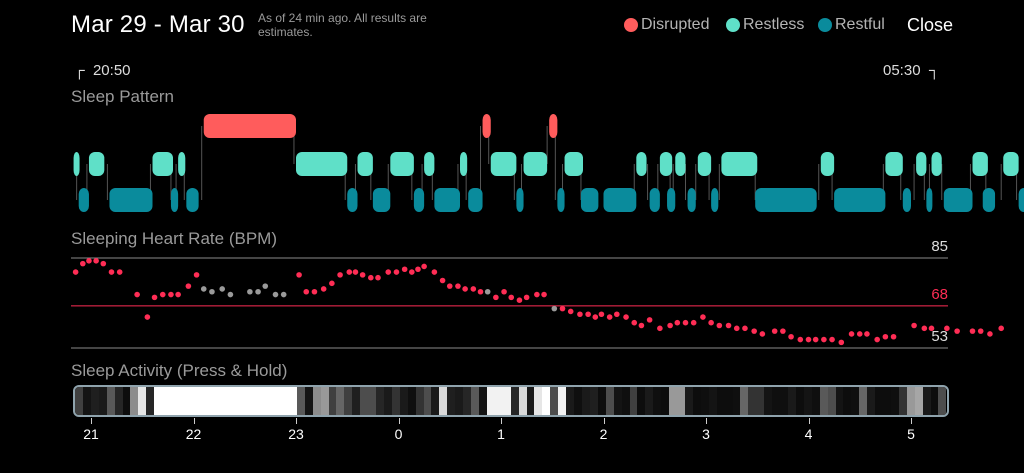 The image size is (1024, 473). What do you see at coordinates (666, 25) in the screenshot?
I see `legend-disrupted: Disrupted` at bounding box center [666, 25].